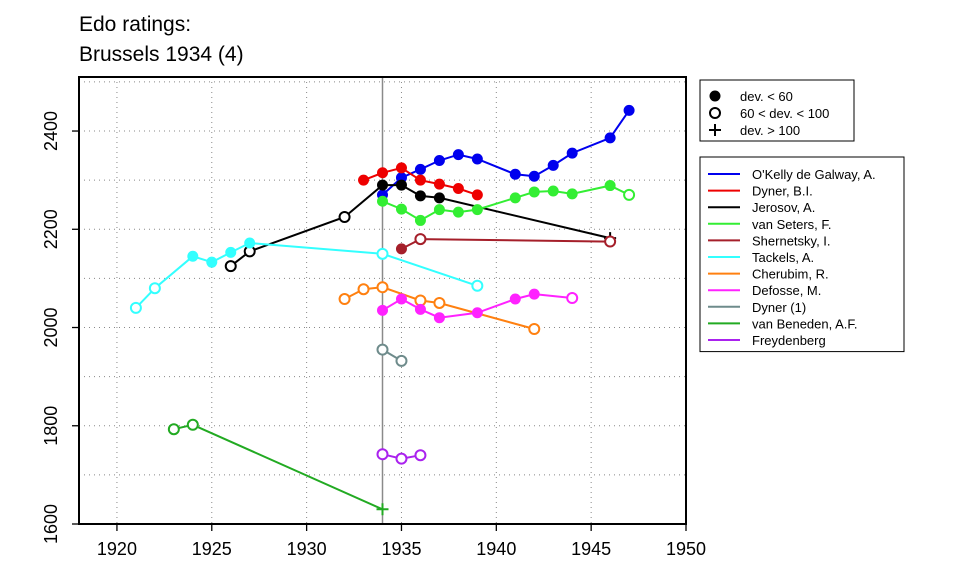  What do you see at coordinates (51, 524) in the screenshot?
I see `y-tick-label: 1600` at bounding box center [51, 524].